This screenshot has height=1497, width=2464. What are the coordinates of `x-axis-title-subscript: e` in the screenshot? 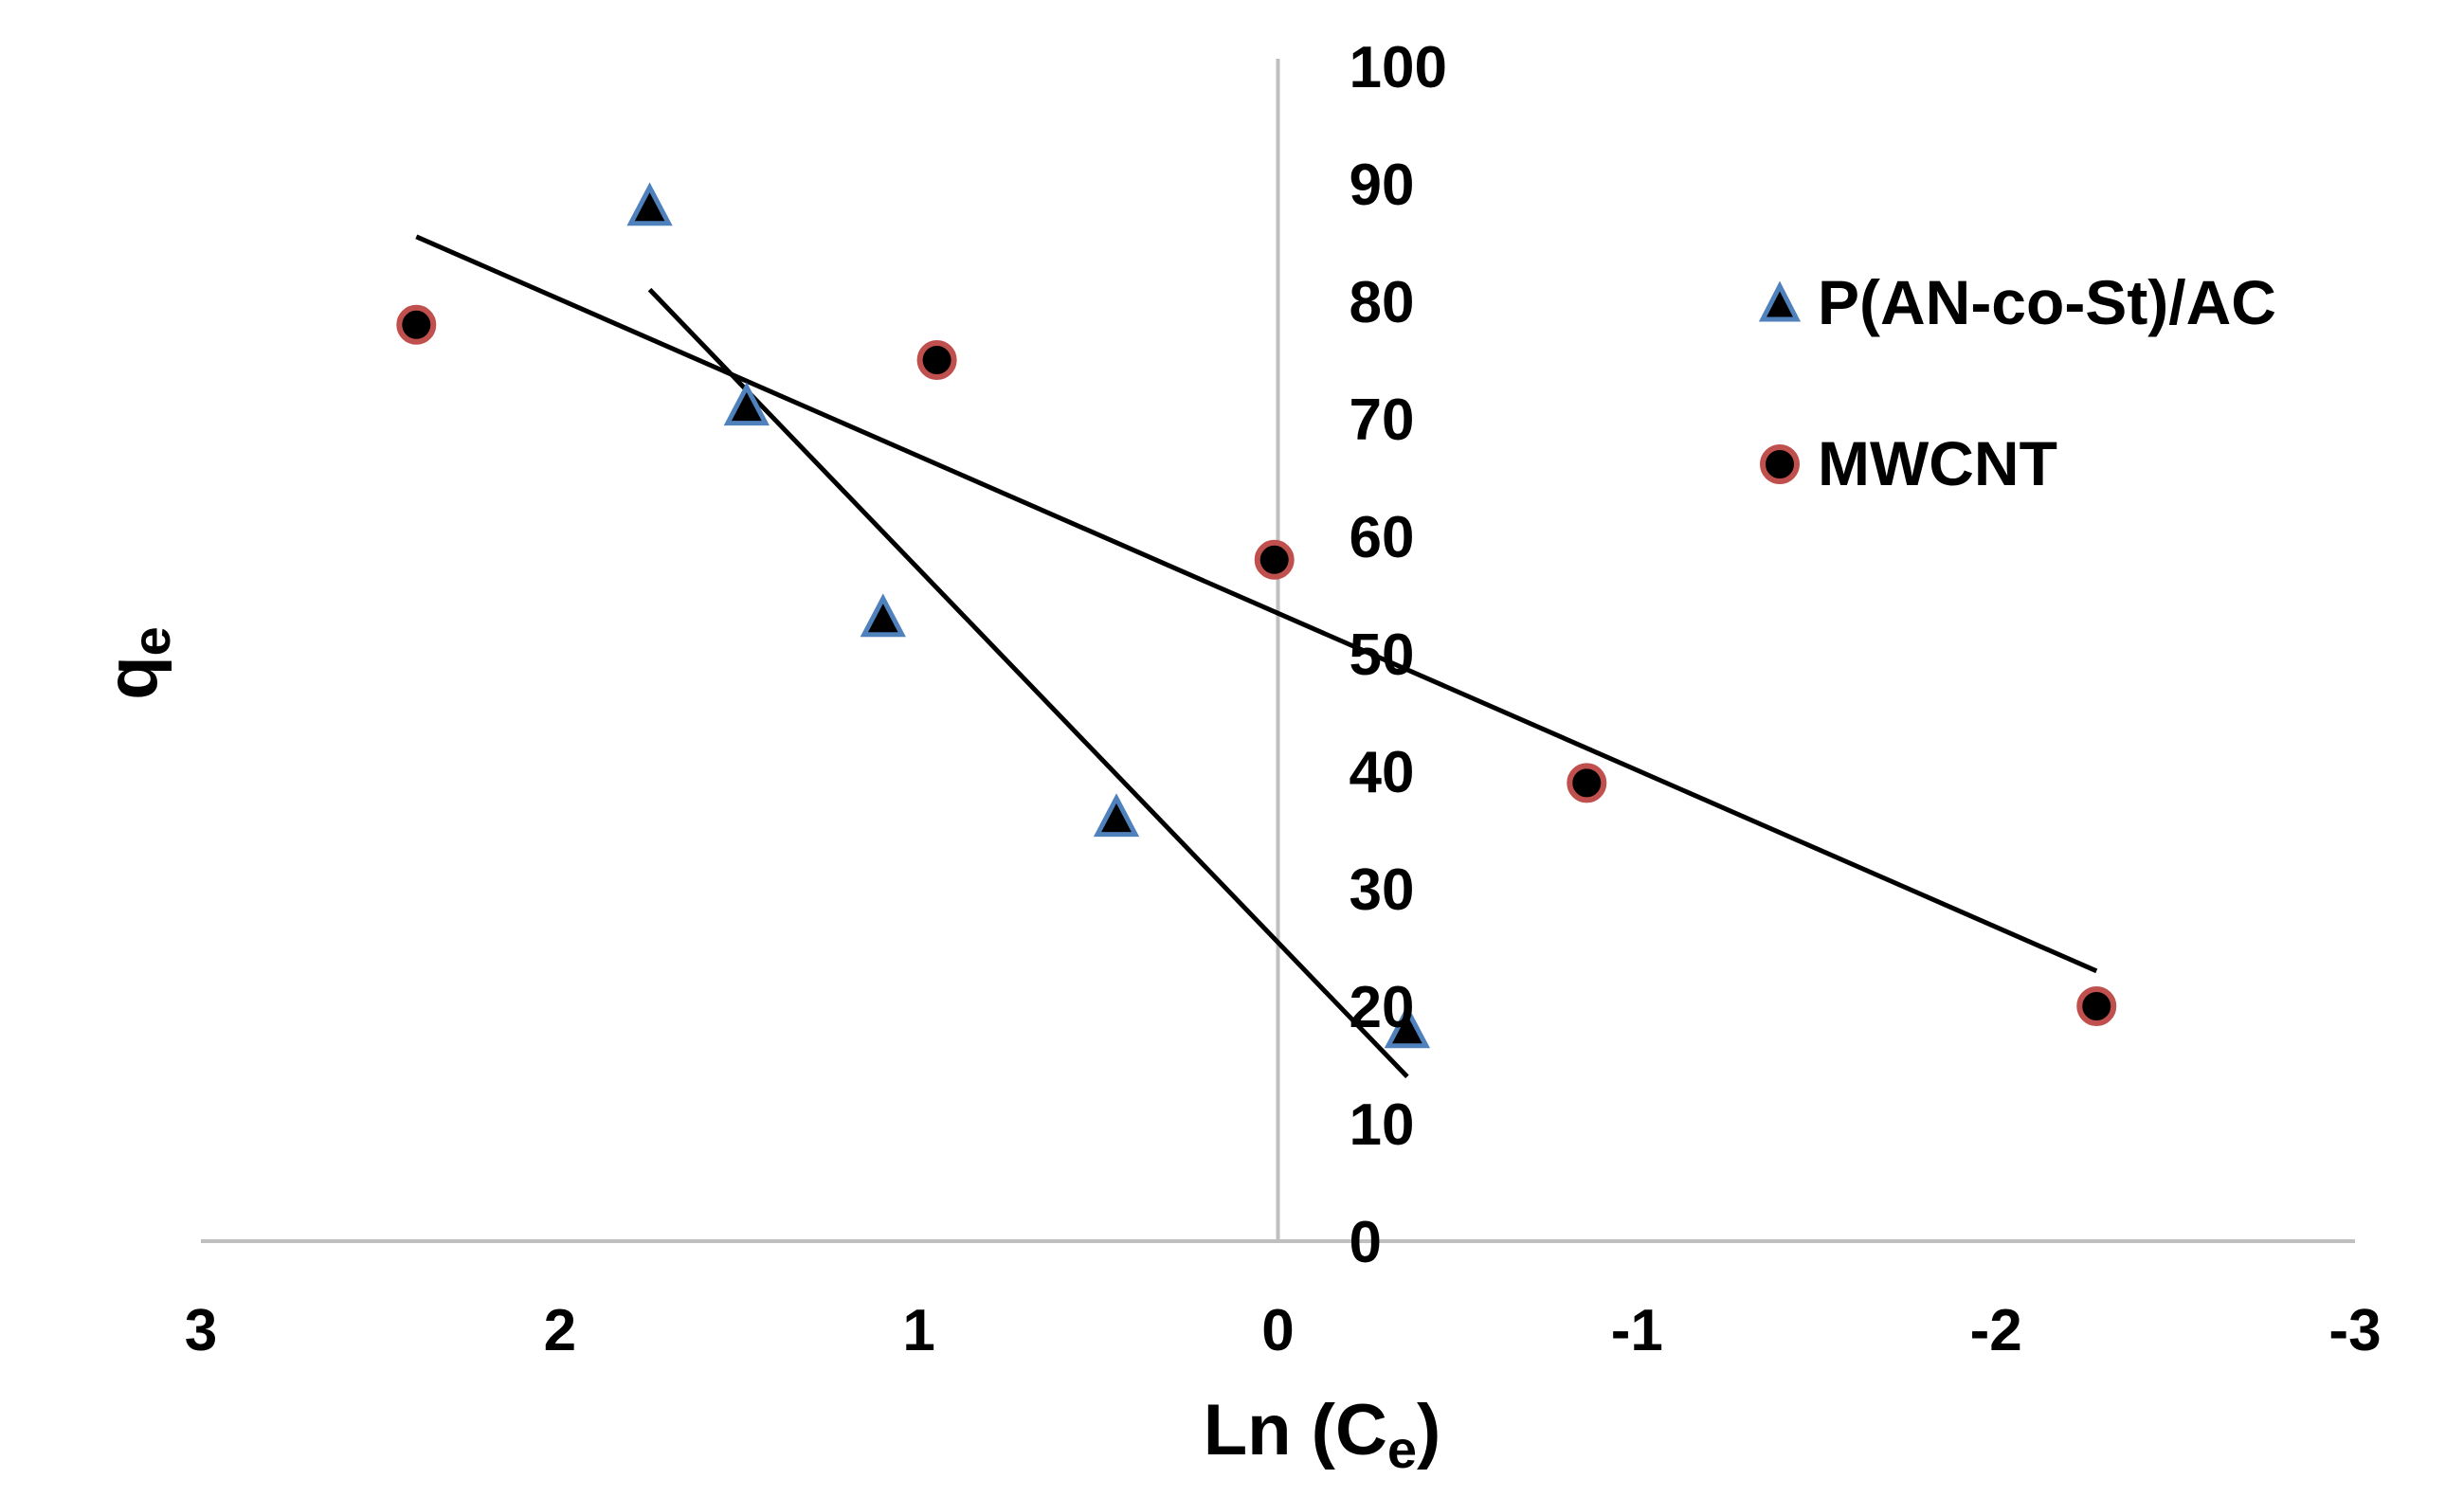 It's located at (1402, 1449).